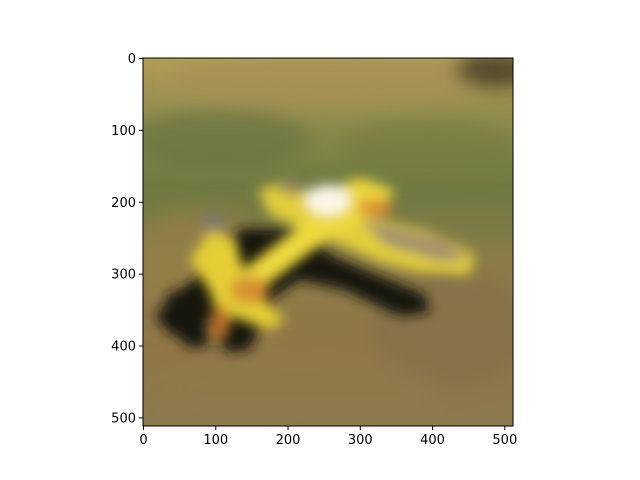  Describe the element at coordinates (127, 239) in the screenshot. I see `y-axis: 0 100 200 300 400 500` at that location.